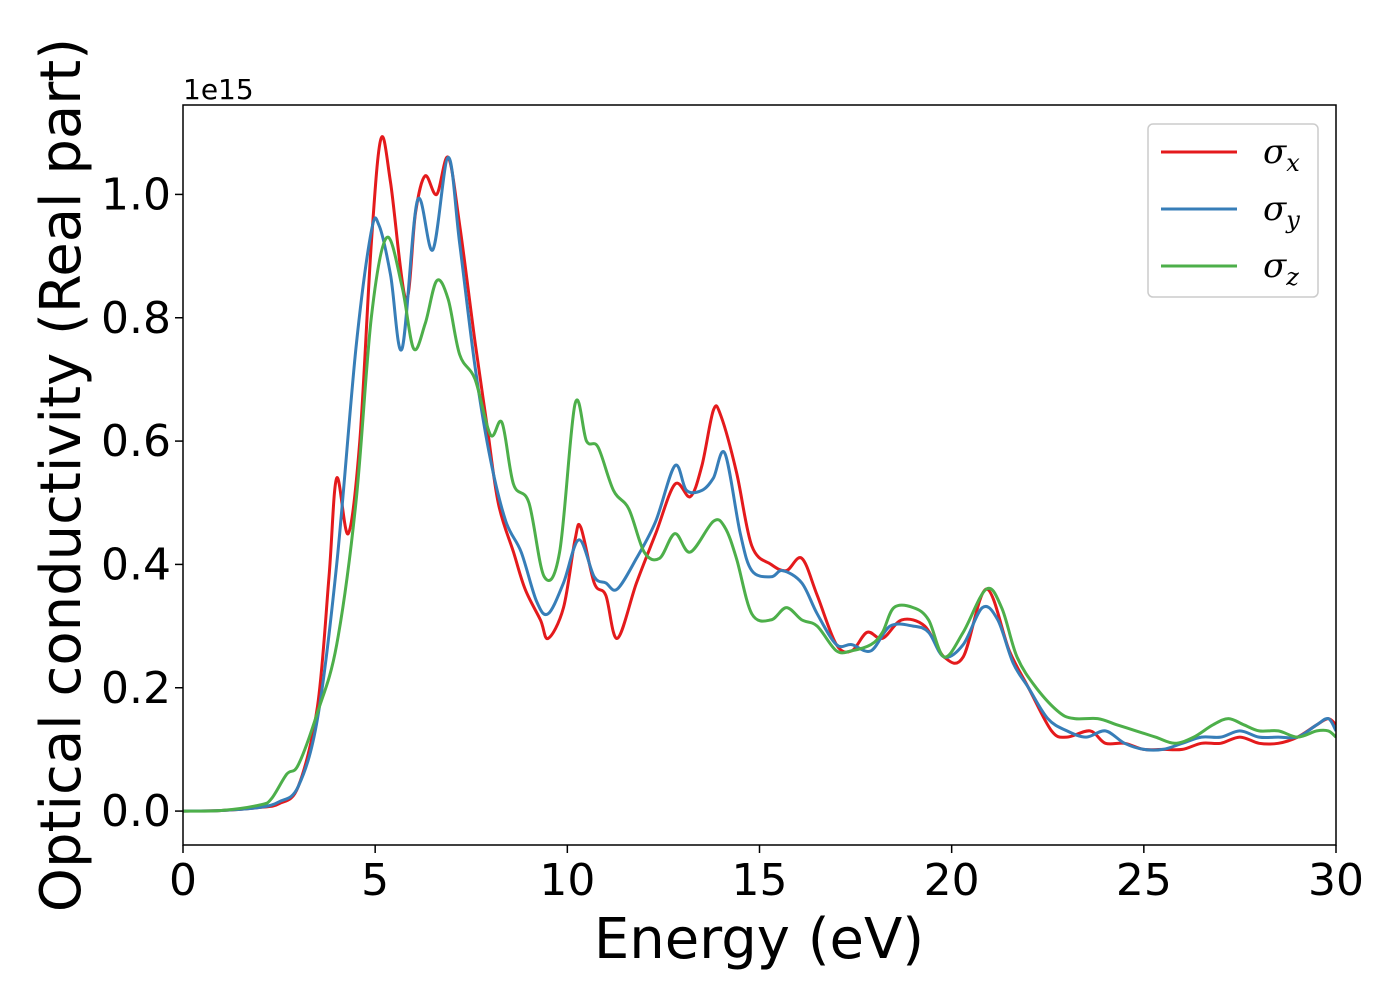  Describe the element at coordinates (759, 939) in the screenshot. I see `x-axis-title: Energy (eV)` at that location.